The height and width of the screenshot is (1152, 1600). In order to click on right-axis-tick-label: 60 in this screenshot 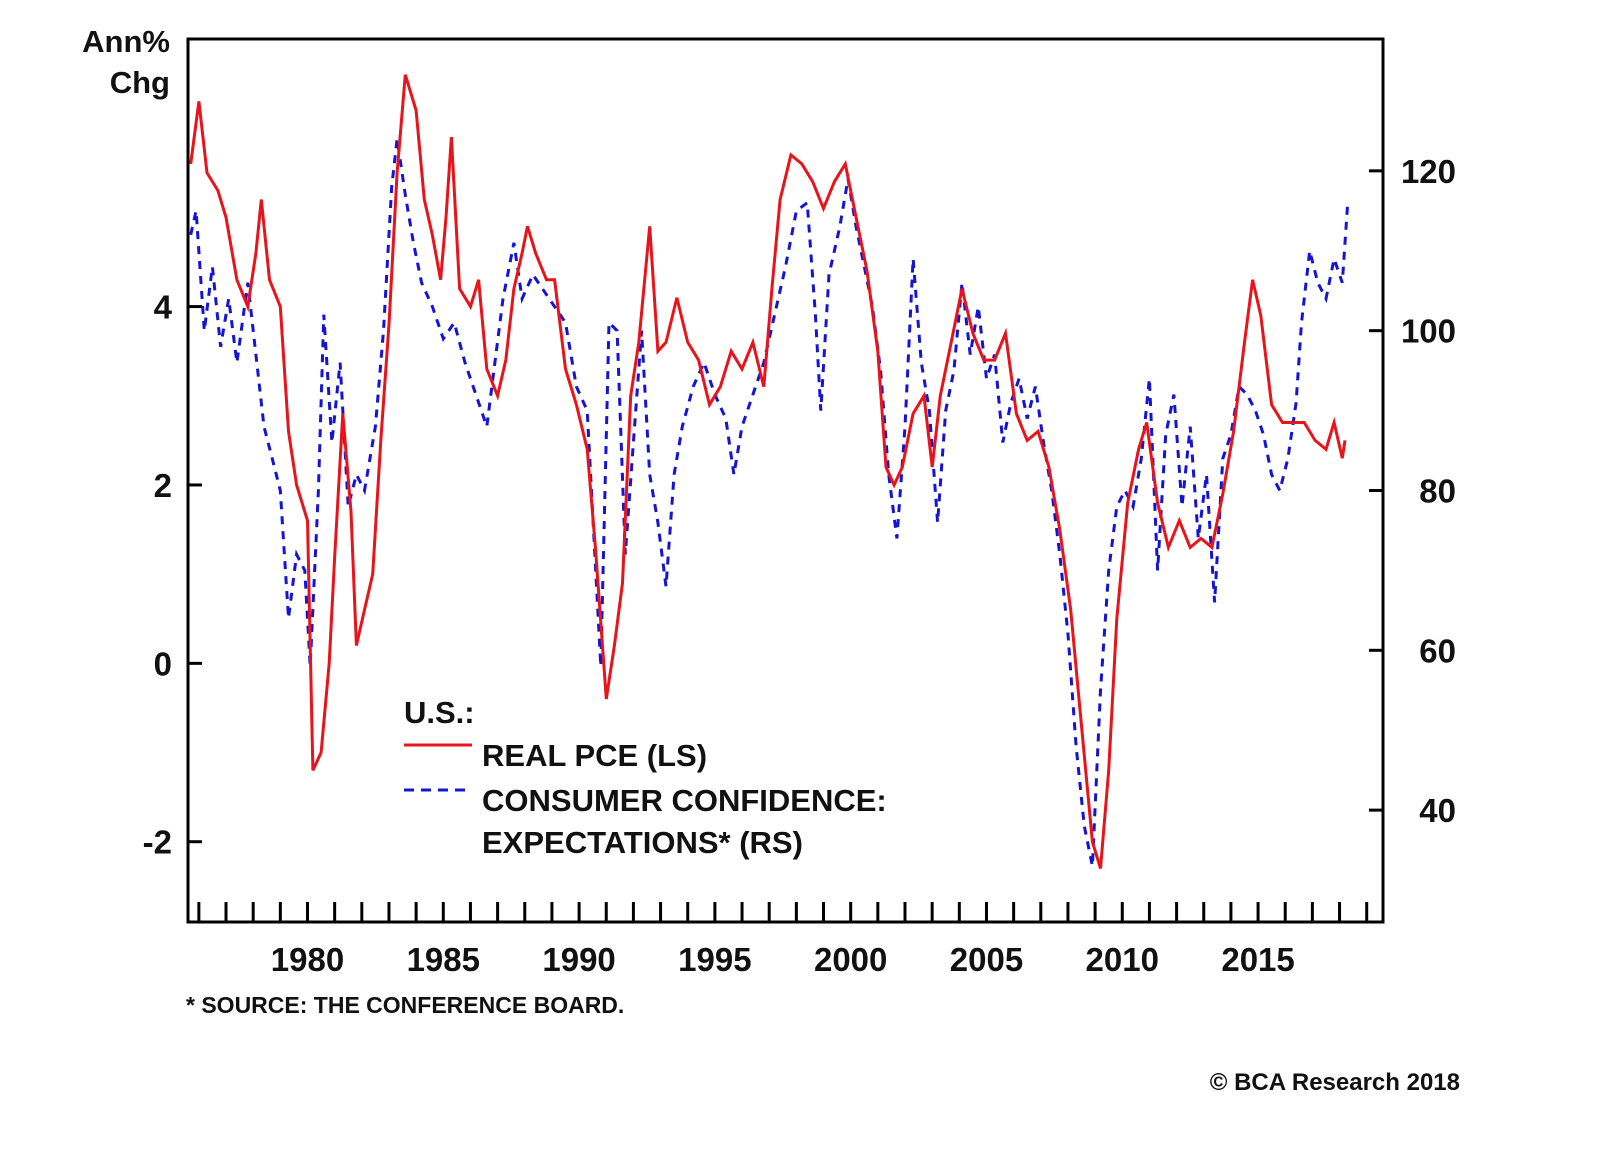, I will do `click(1437, 650)`.